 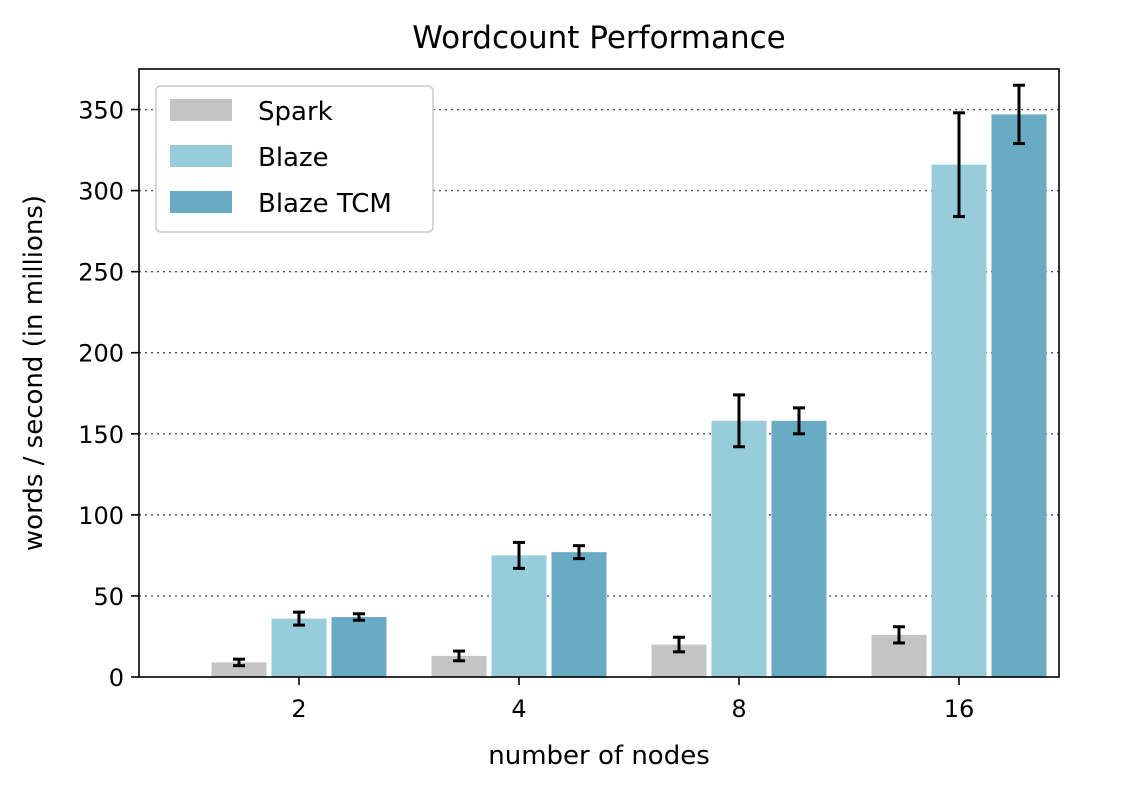 I want to click on y-tick-label: 0, so click(x=116, y=678).